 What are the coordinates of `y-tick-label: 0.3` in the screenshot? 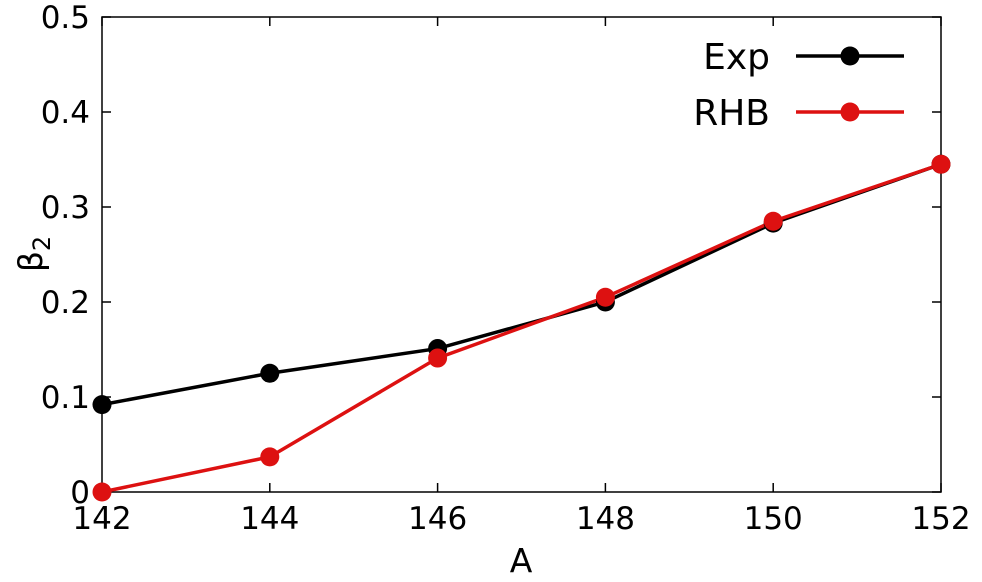 It's located at (65, 208).